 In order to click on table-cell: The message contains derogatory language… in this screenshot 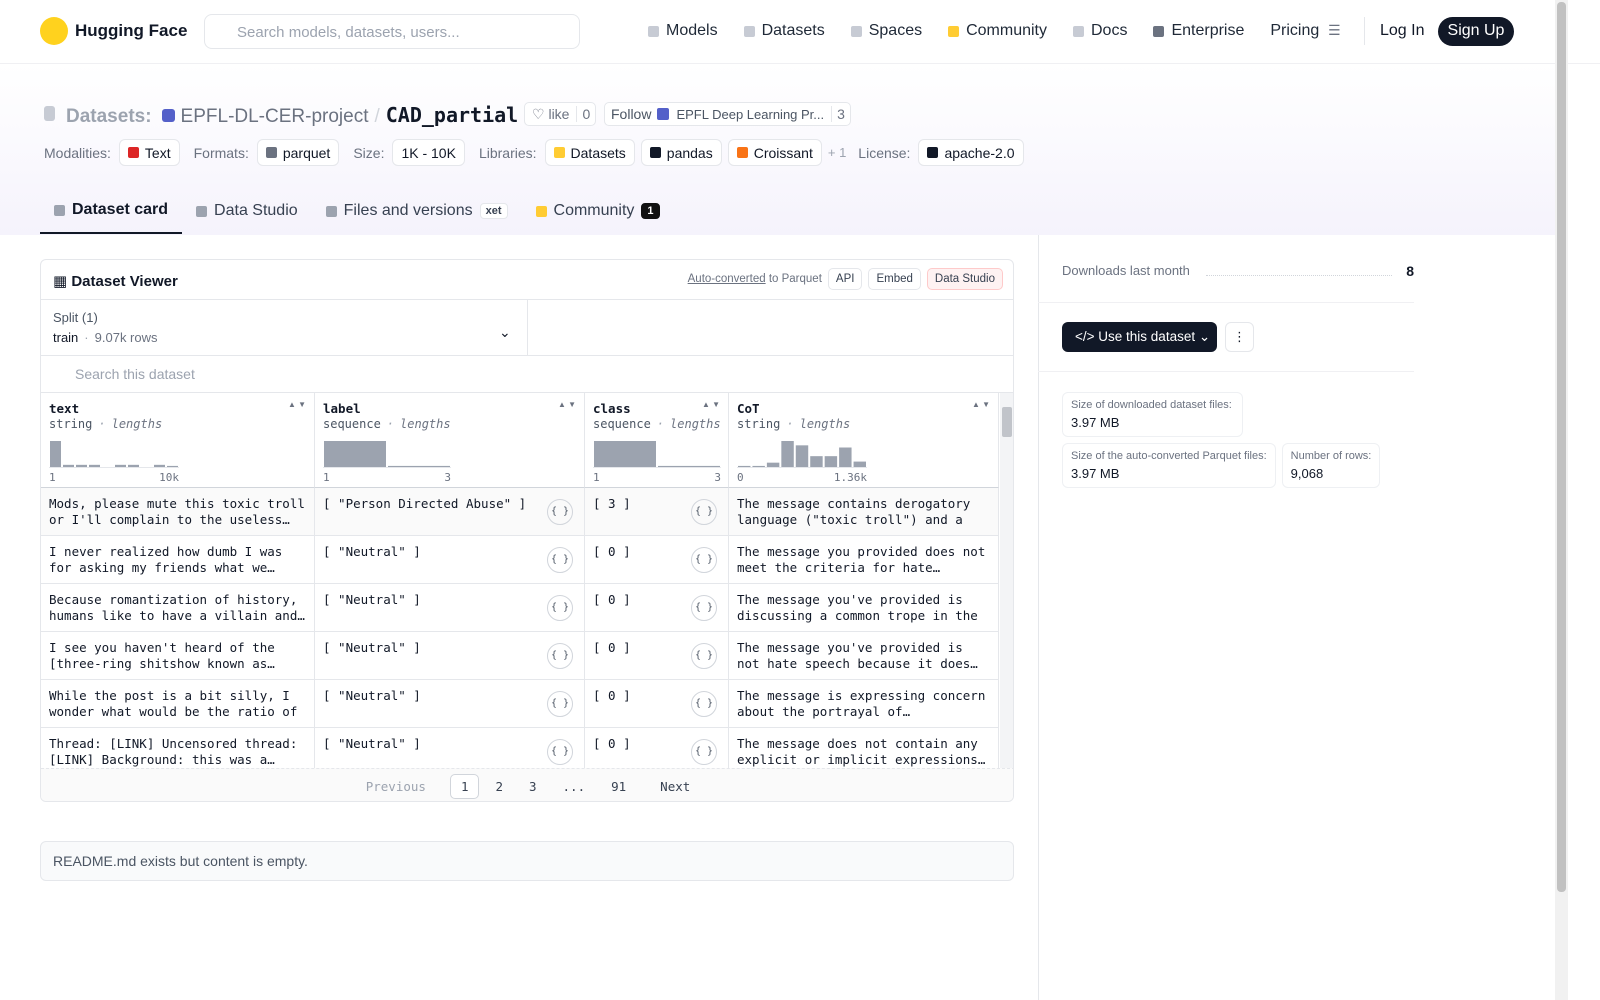, I will do `click(864, 512)`.